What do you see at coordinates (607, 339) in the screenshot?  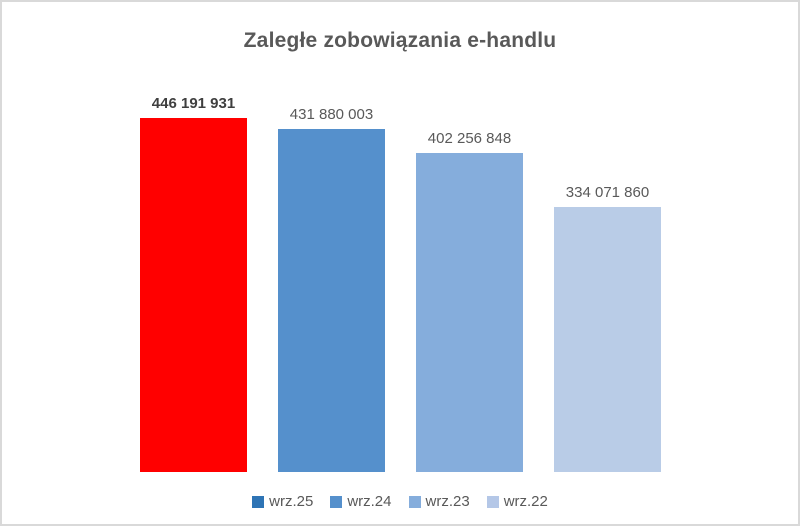 I see `bar-wrz.22` at bounding box center [607, 339].